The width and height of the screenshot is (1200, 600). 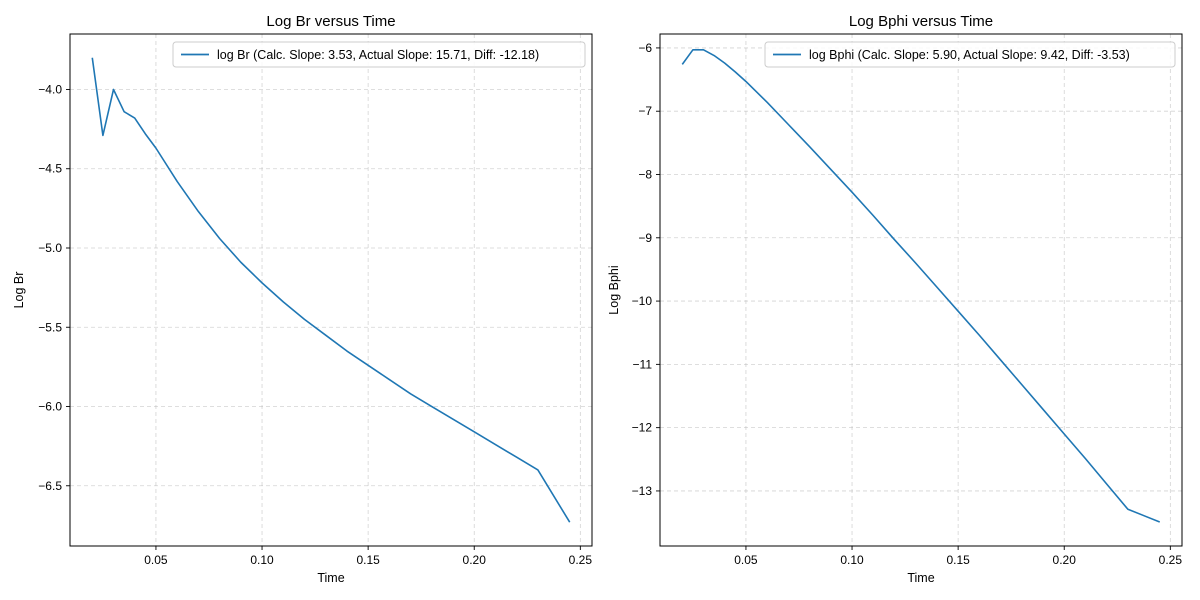 What do you see at coordinates (642, 428) in the screenshot?
I see `y-tick-label: −12` at bounding box center [642, 428].